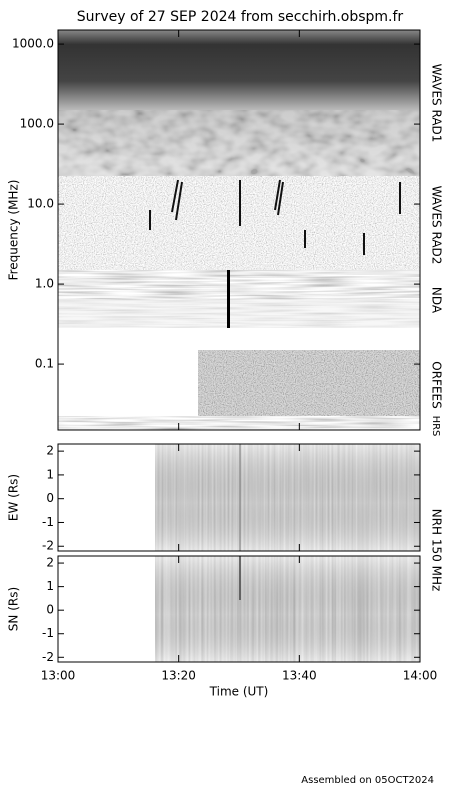 Image resolution: width=450 pixels, height=800 pixels. Describe the element at coordinates (14, 230) in the screenshot. I see `y-axis-label: Frequency (MHz)` at that location.